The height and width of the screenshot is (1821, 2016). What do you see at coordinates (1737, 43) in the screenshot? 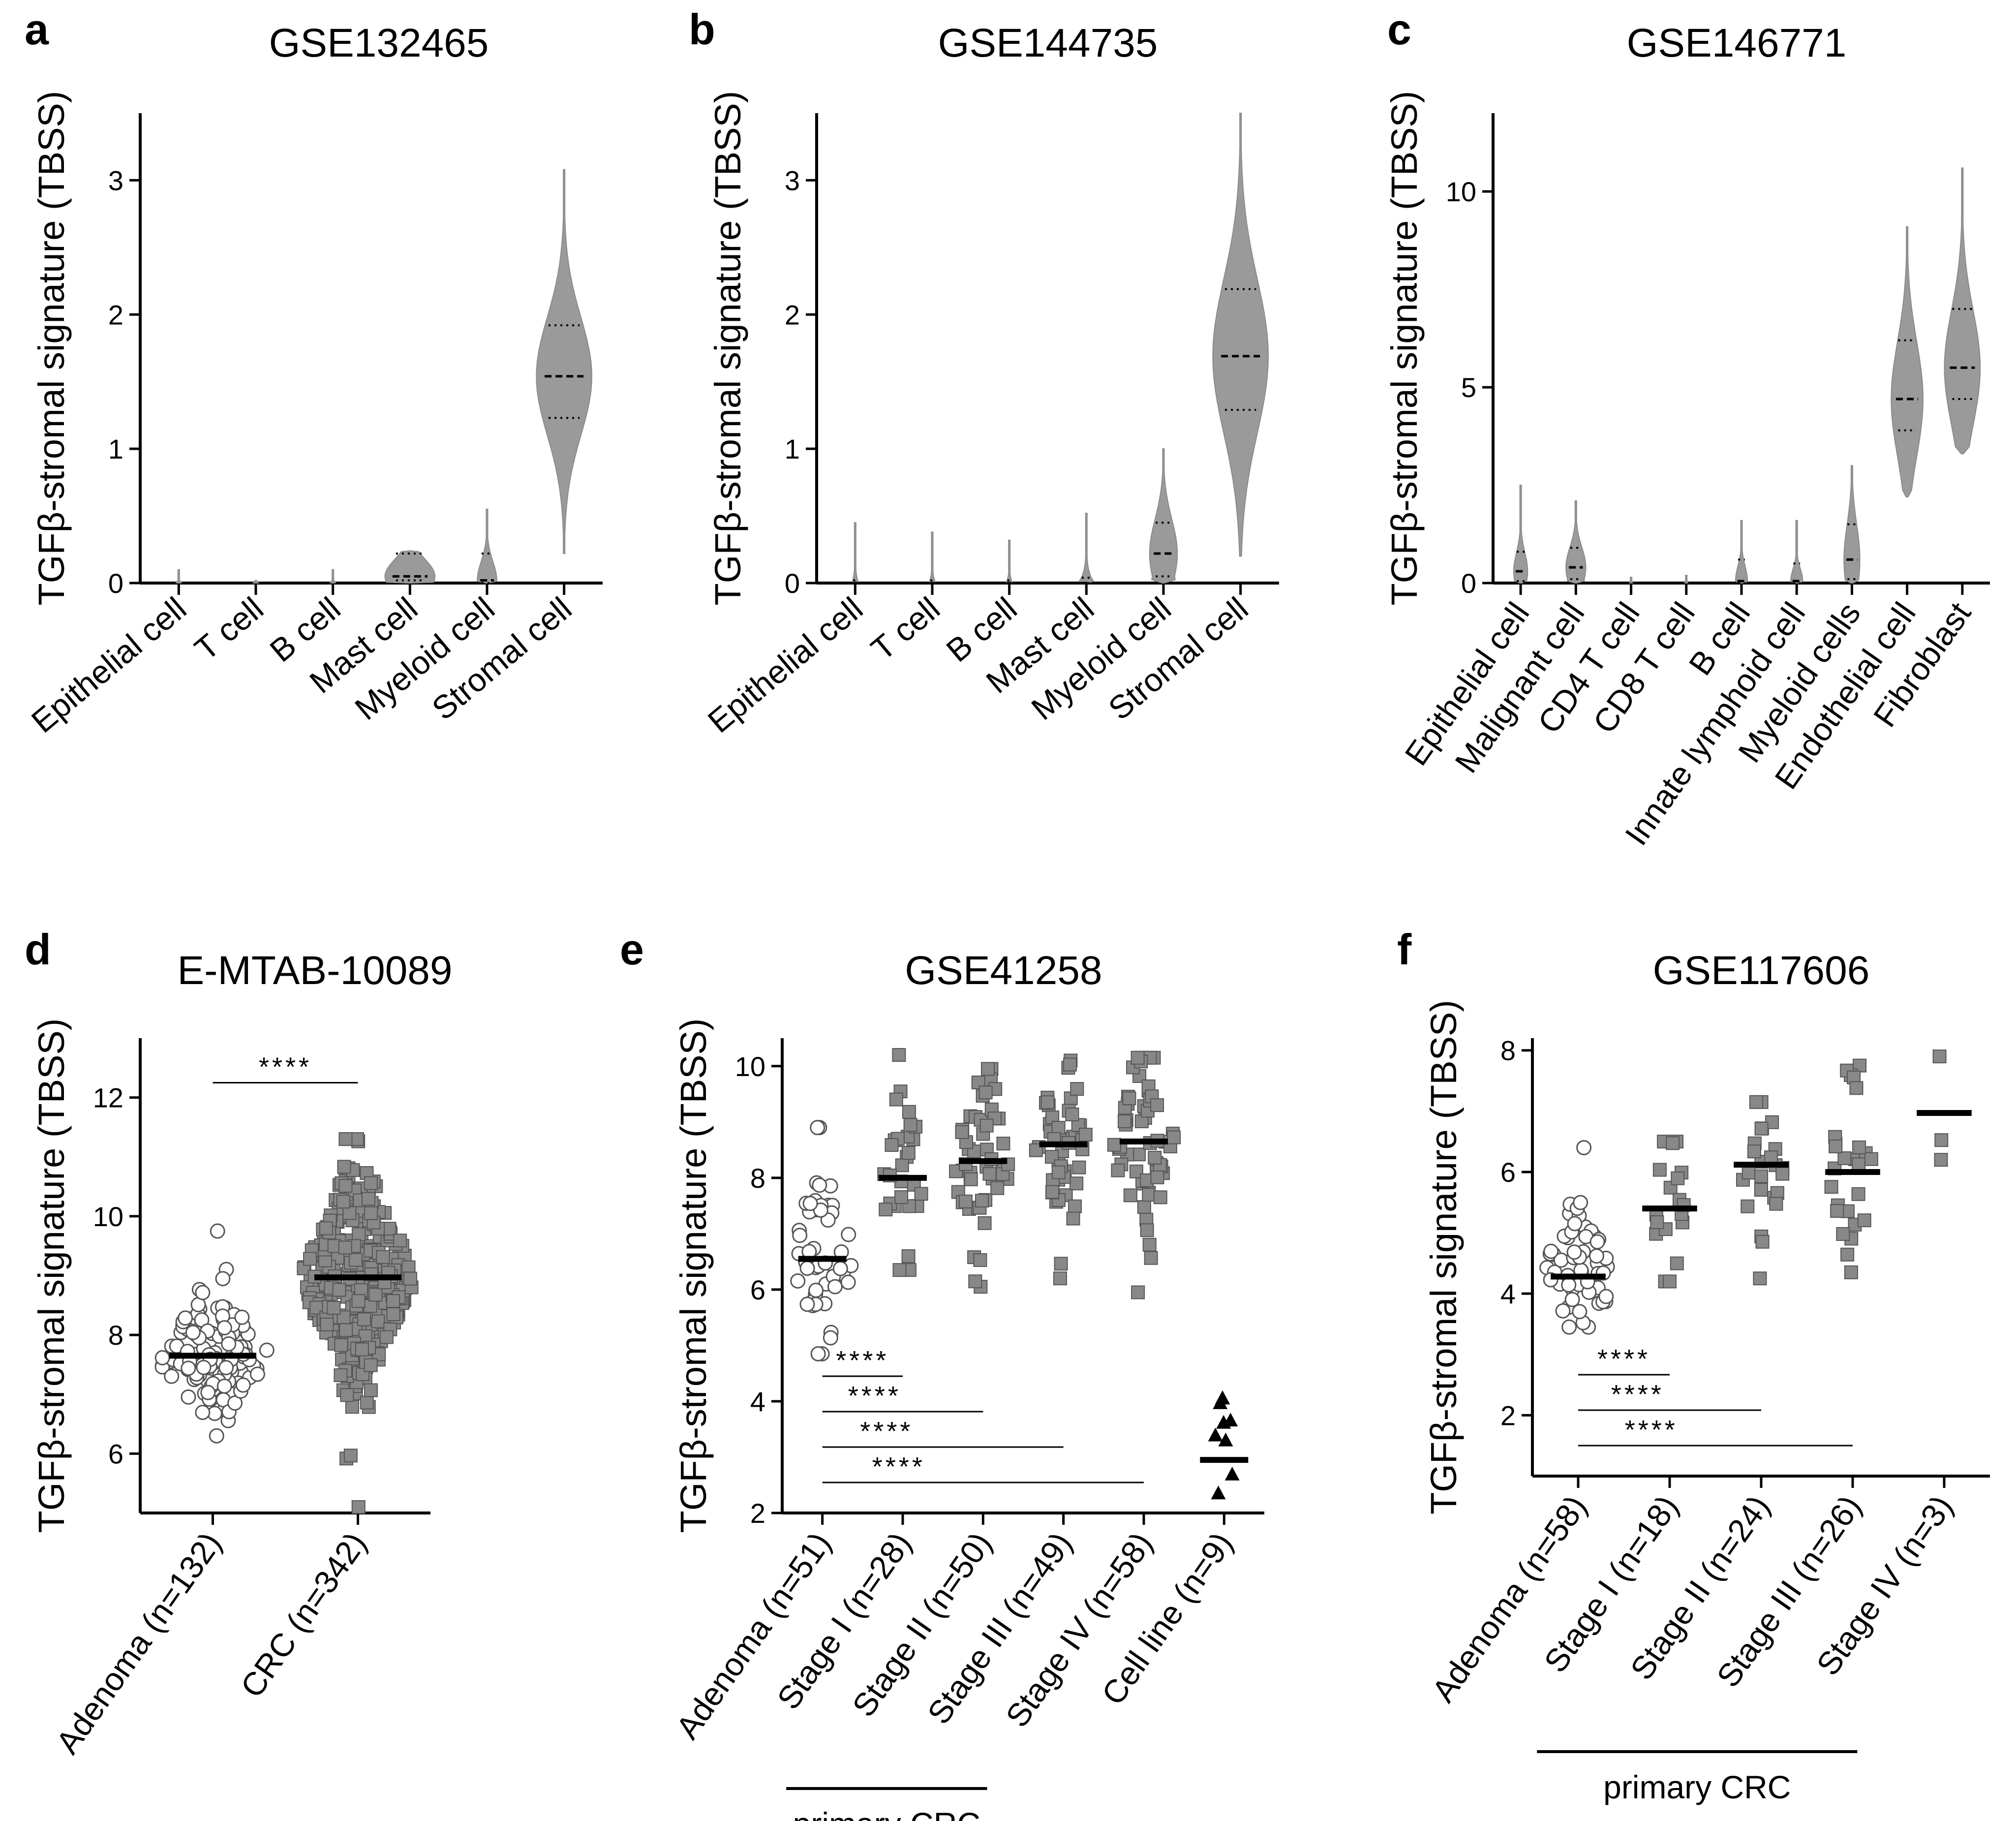
I see `panel-title: GSE146771` at bounding box center [1737, 43].